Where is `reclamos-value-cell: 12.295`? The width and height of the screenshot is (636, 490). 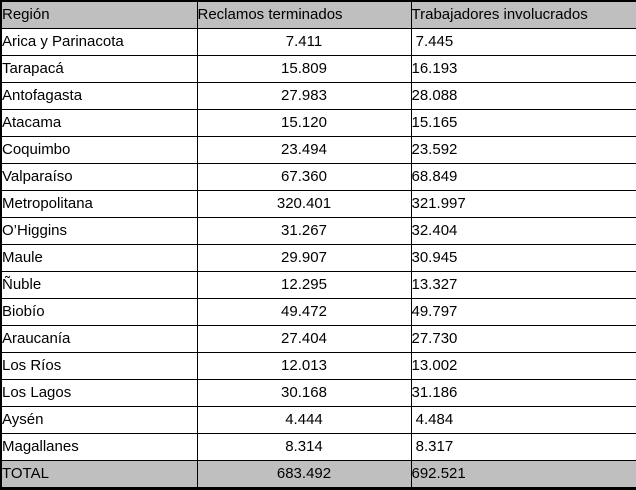
reclamos-value-cell: 12.295 is located at coordinates (304, 285).